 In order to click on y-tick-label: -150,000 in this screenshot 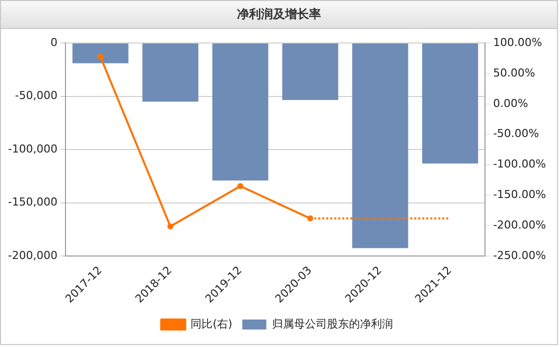, I will do `click(33, 202)`.